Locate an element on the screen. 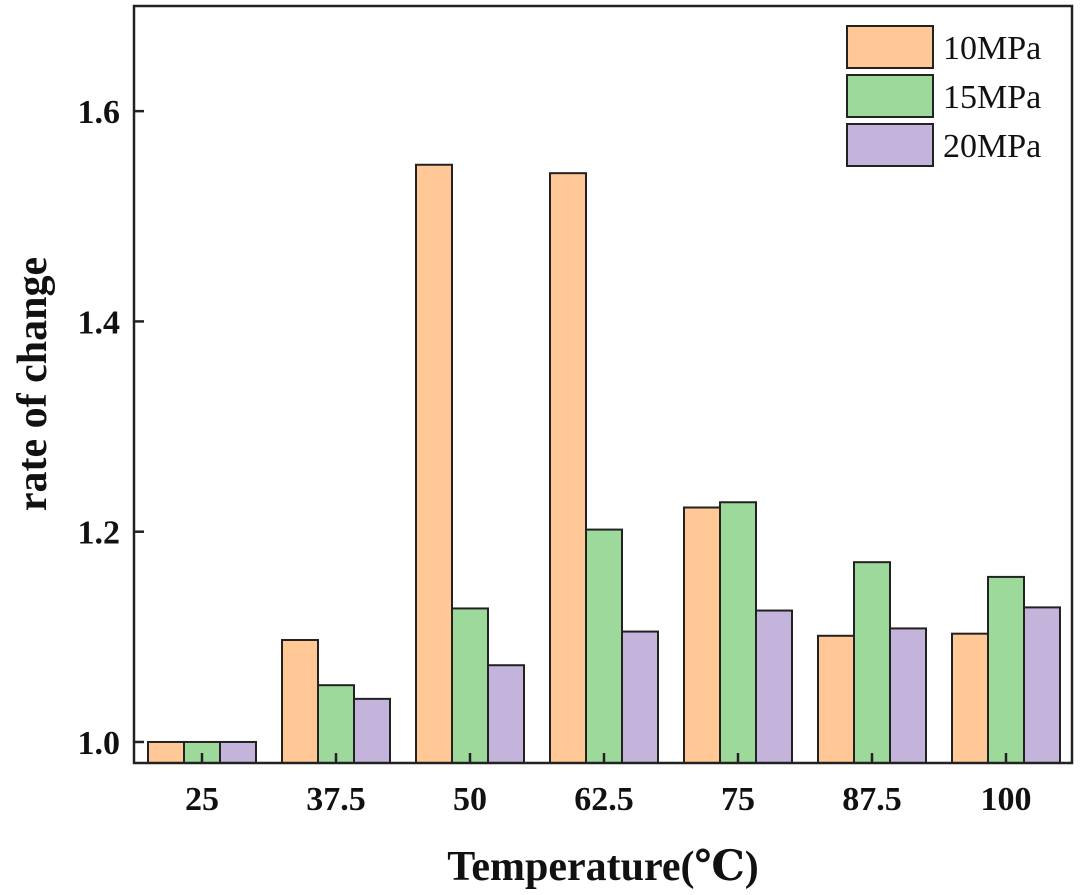 This screenshot has height=895, width=1080. x-tick-label: 50 is located at coordinates (470, 799).